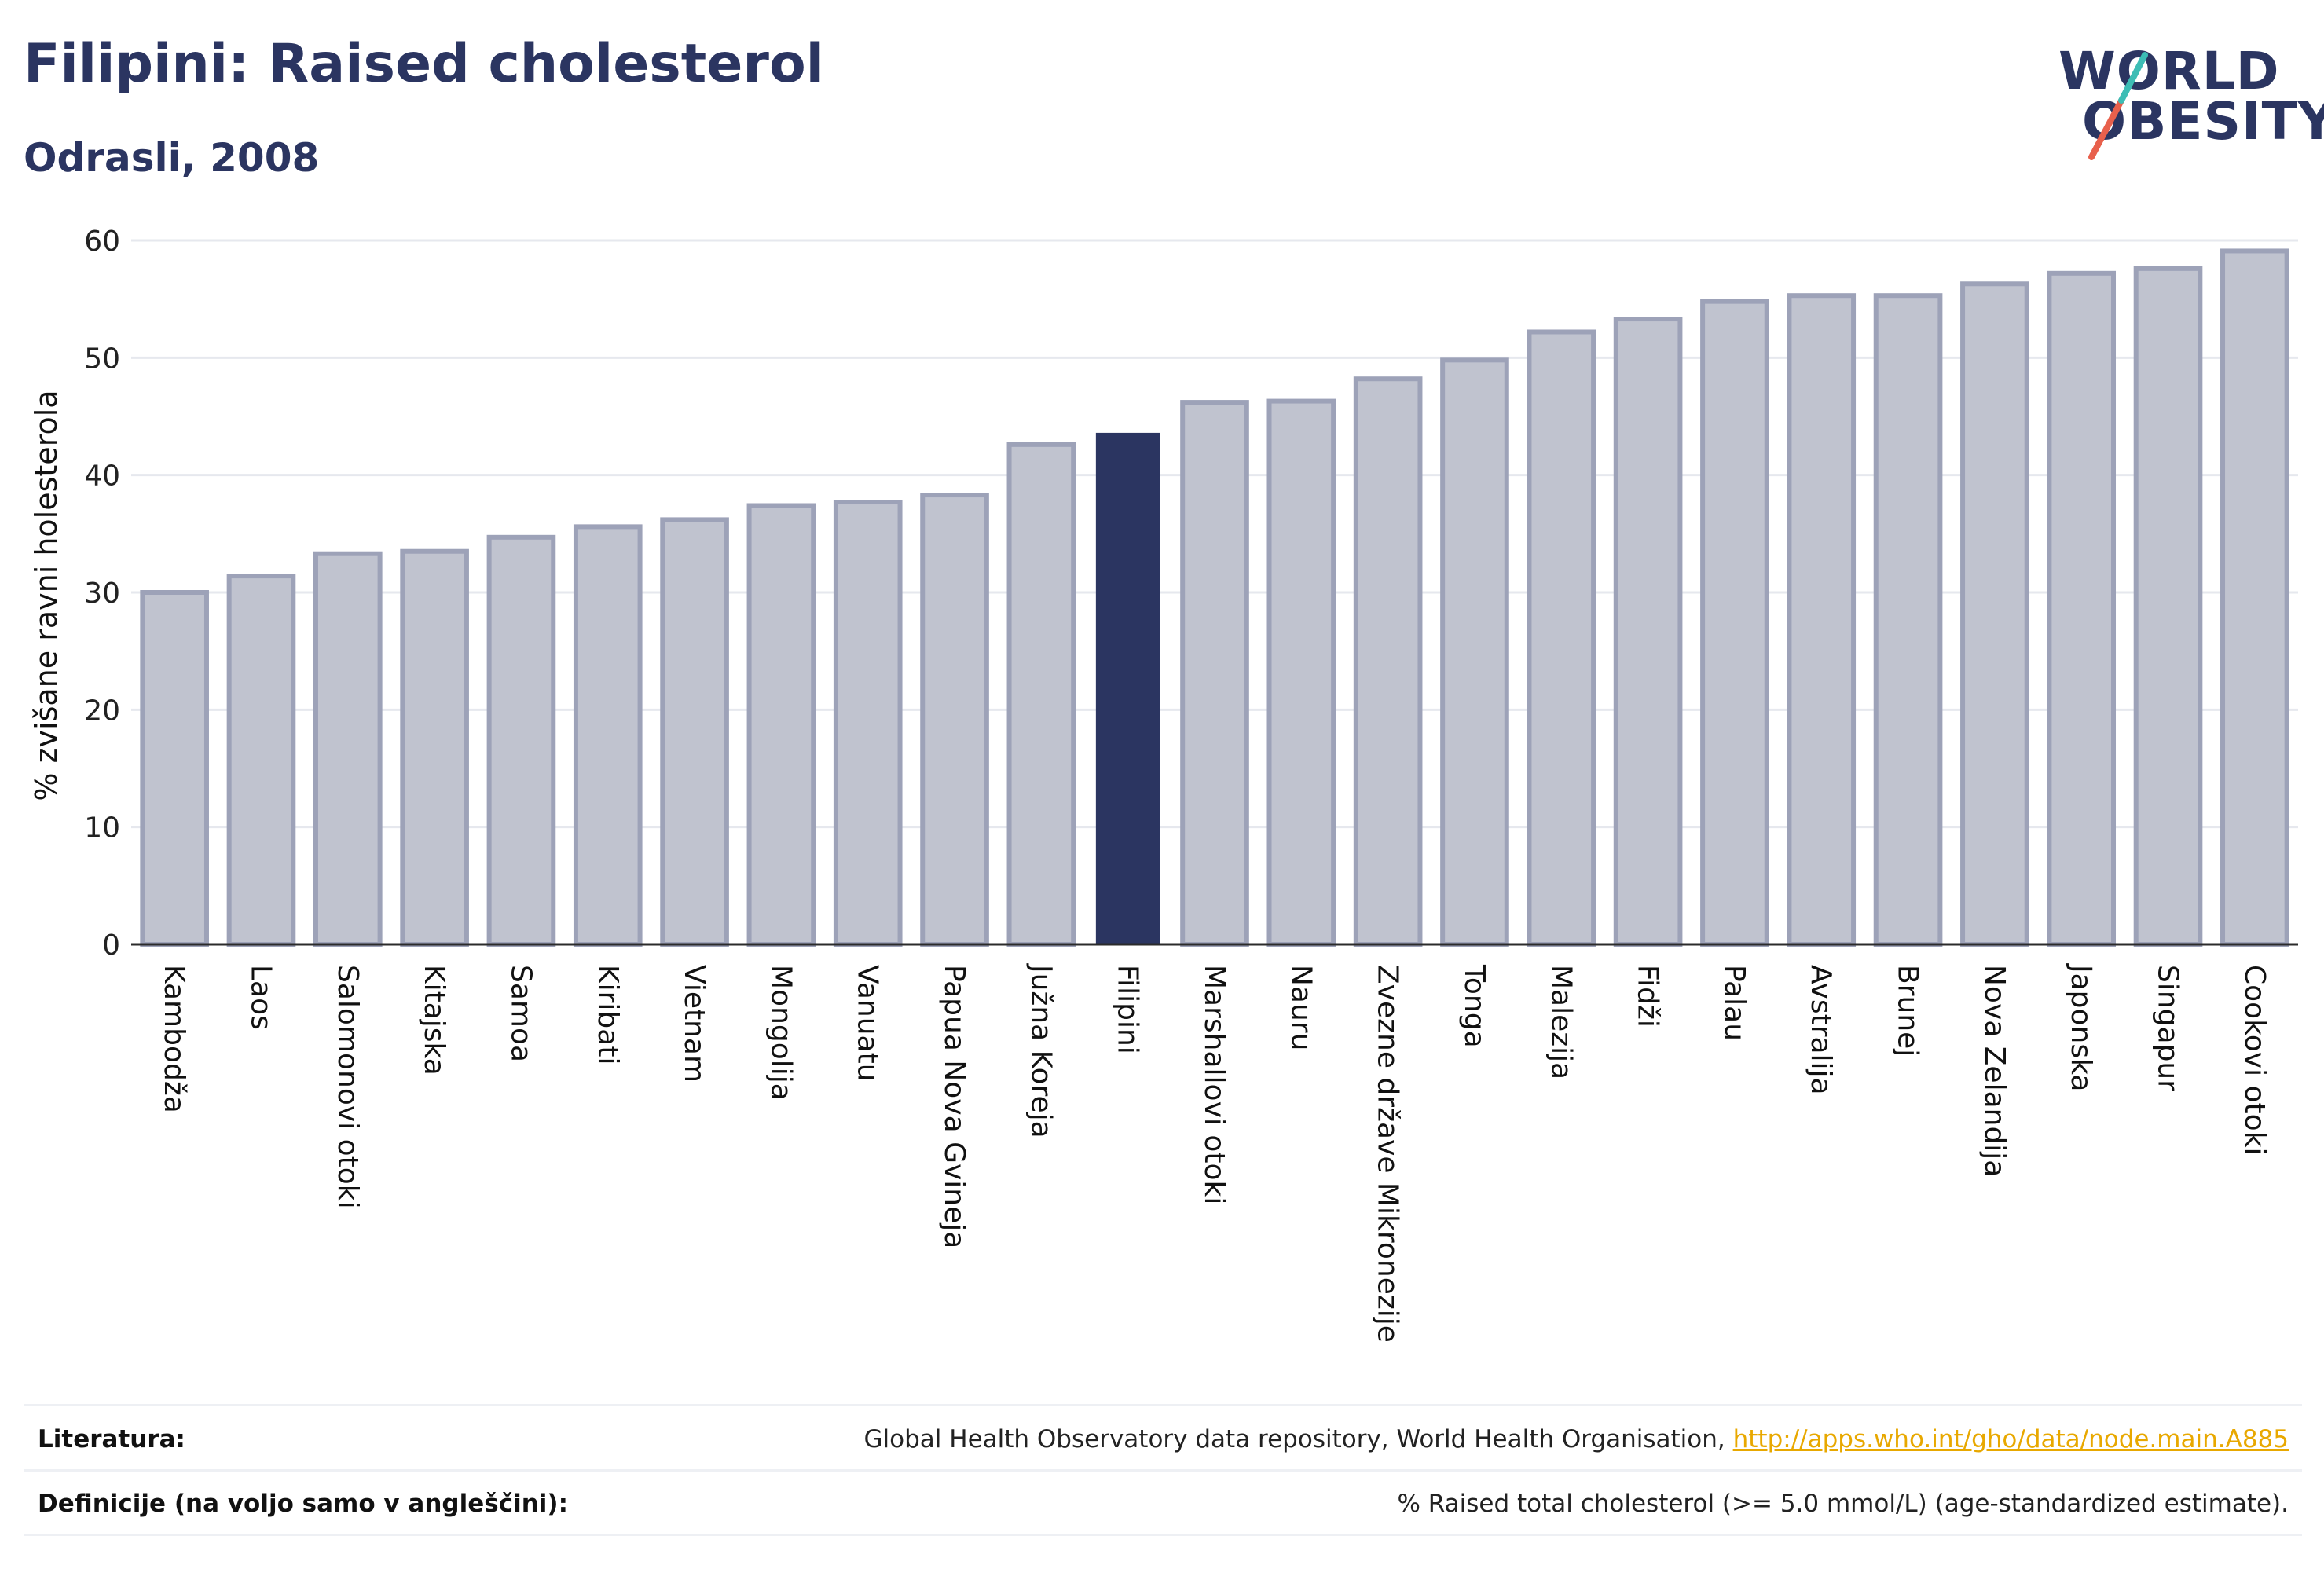 The height and width of the screenshot is (1576, 2324). I want to click on x-tick-label: Južna Koreja, so click(1041, 1050).